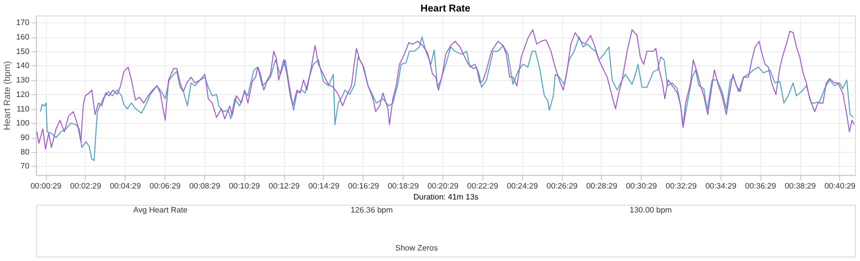  Describe the element at coordinates (23, 94) in the screenshot. I see `y-tick-label: 120` at that location.